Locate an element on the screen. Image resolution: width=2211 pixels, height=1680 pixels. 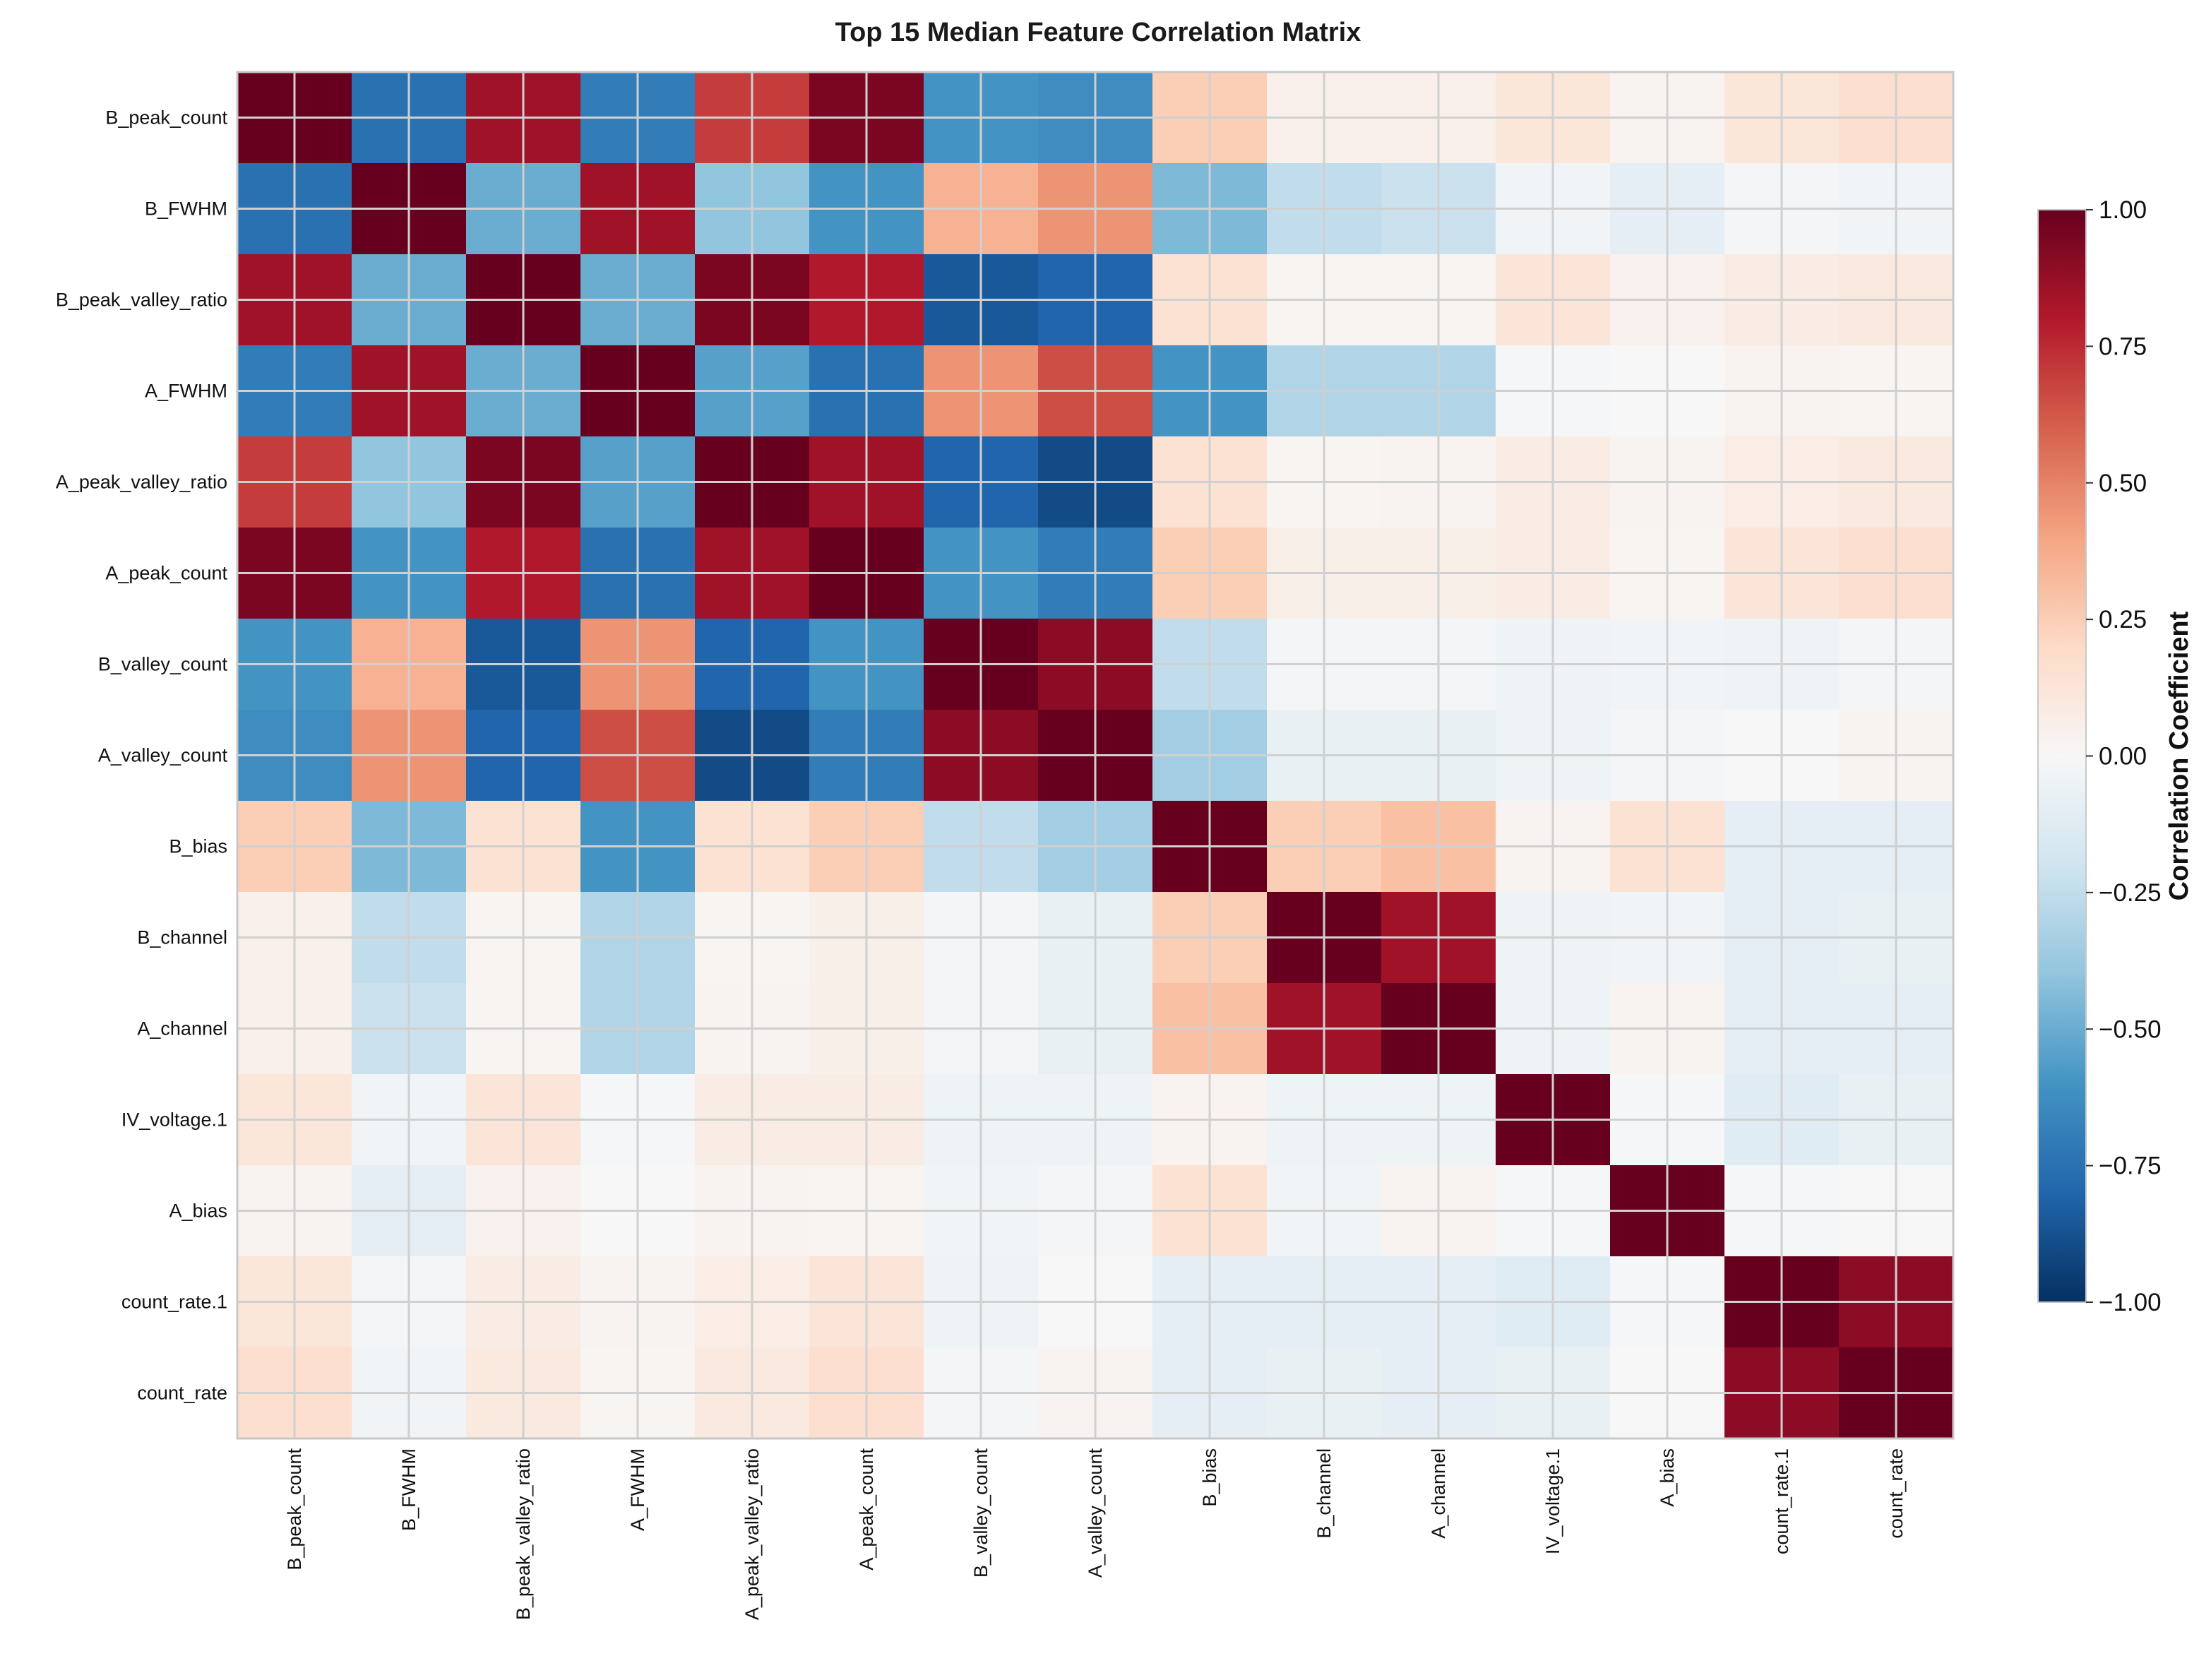
colorbar-tick-label: −1.00 is located at coordinates (2130, 1303).